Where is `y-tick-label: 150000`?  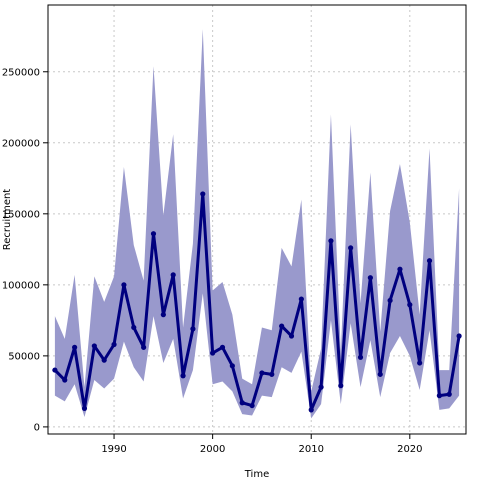 y-tick-label: 150000 is located at coordinates (21, 214).